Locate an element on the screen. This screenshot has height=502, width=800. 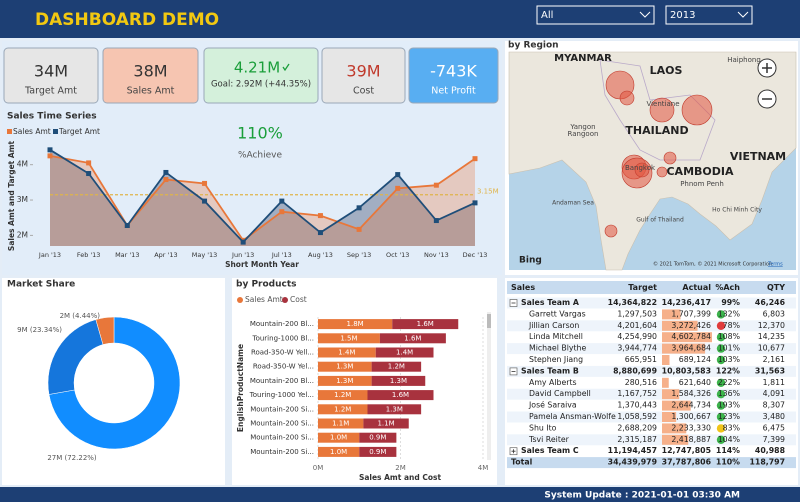
table-cell: 621,640 is located at coordinates (695, 382).